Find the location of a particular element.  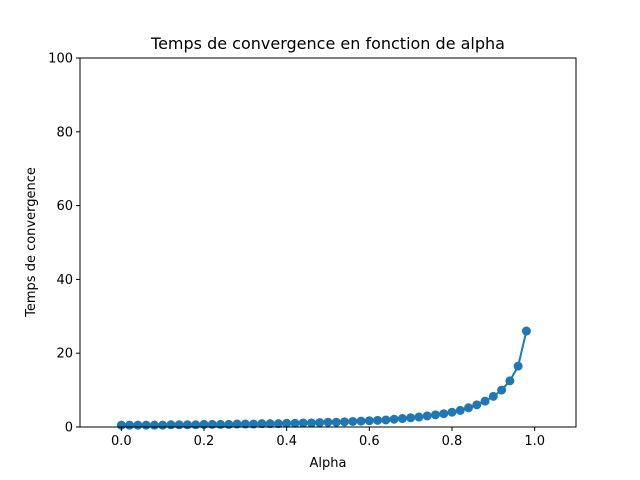

y-tick-label: 80 is located at coordinates (64, 132).